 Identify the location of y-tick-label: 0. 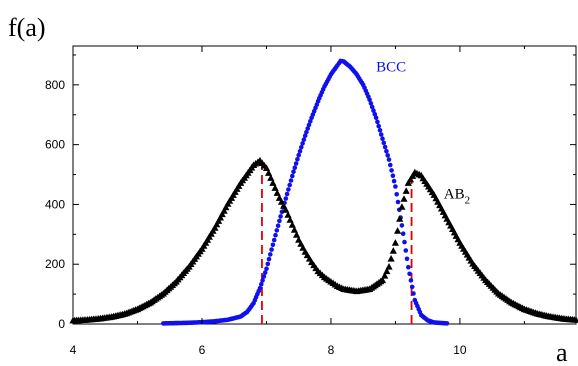
(61, 324).